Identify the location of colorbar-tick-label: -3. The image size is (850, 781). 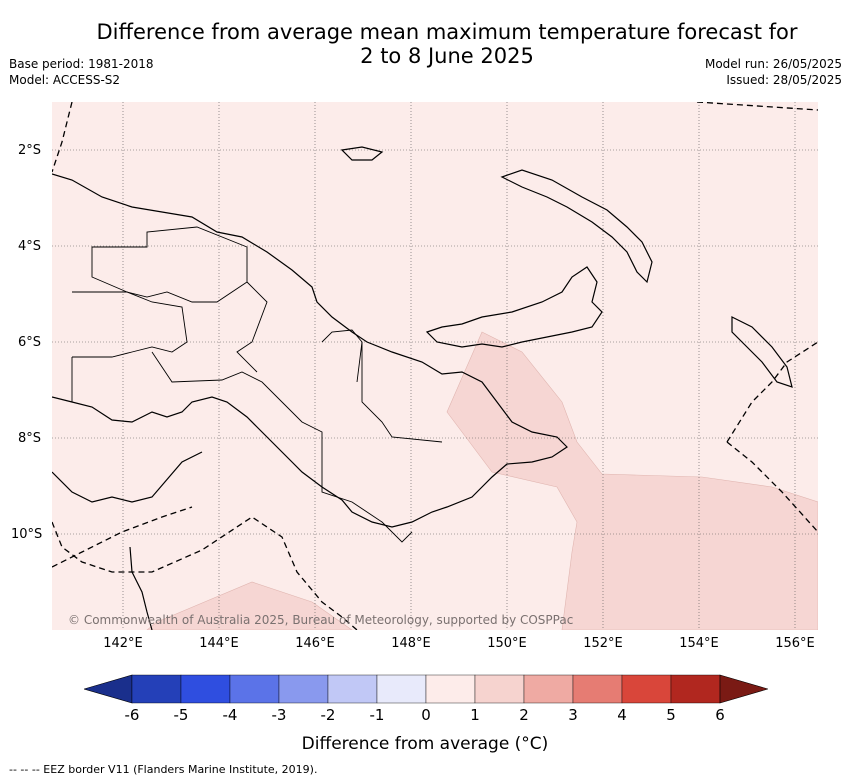
(279, 715).